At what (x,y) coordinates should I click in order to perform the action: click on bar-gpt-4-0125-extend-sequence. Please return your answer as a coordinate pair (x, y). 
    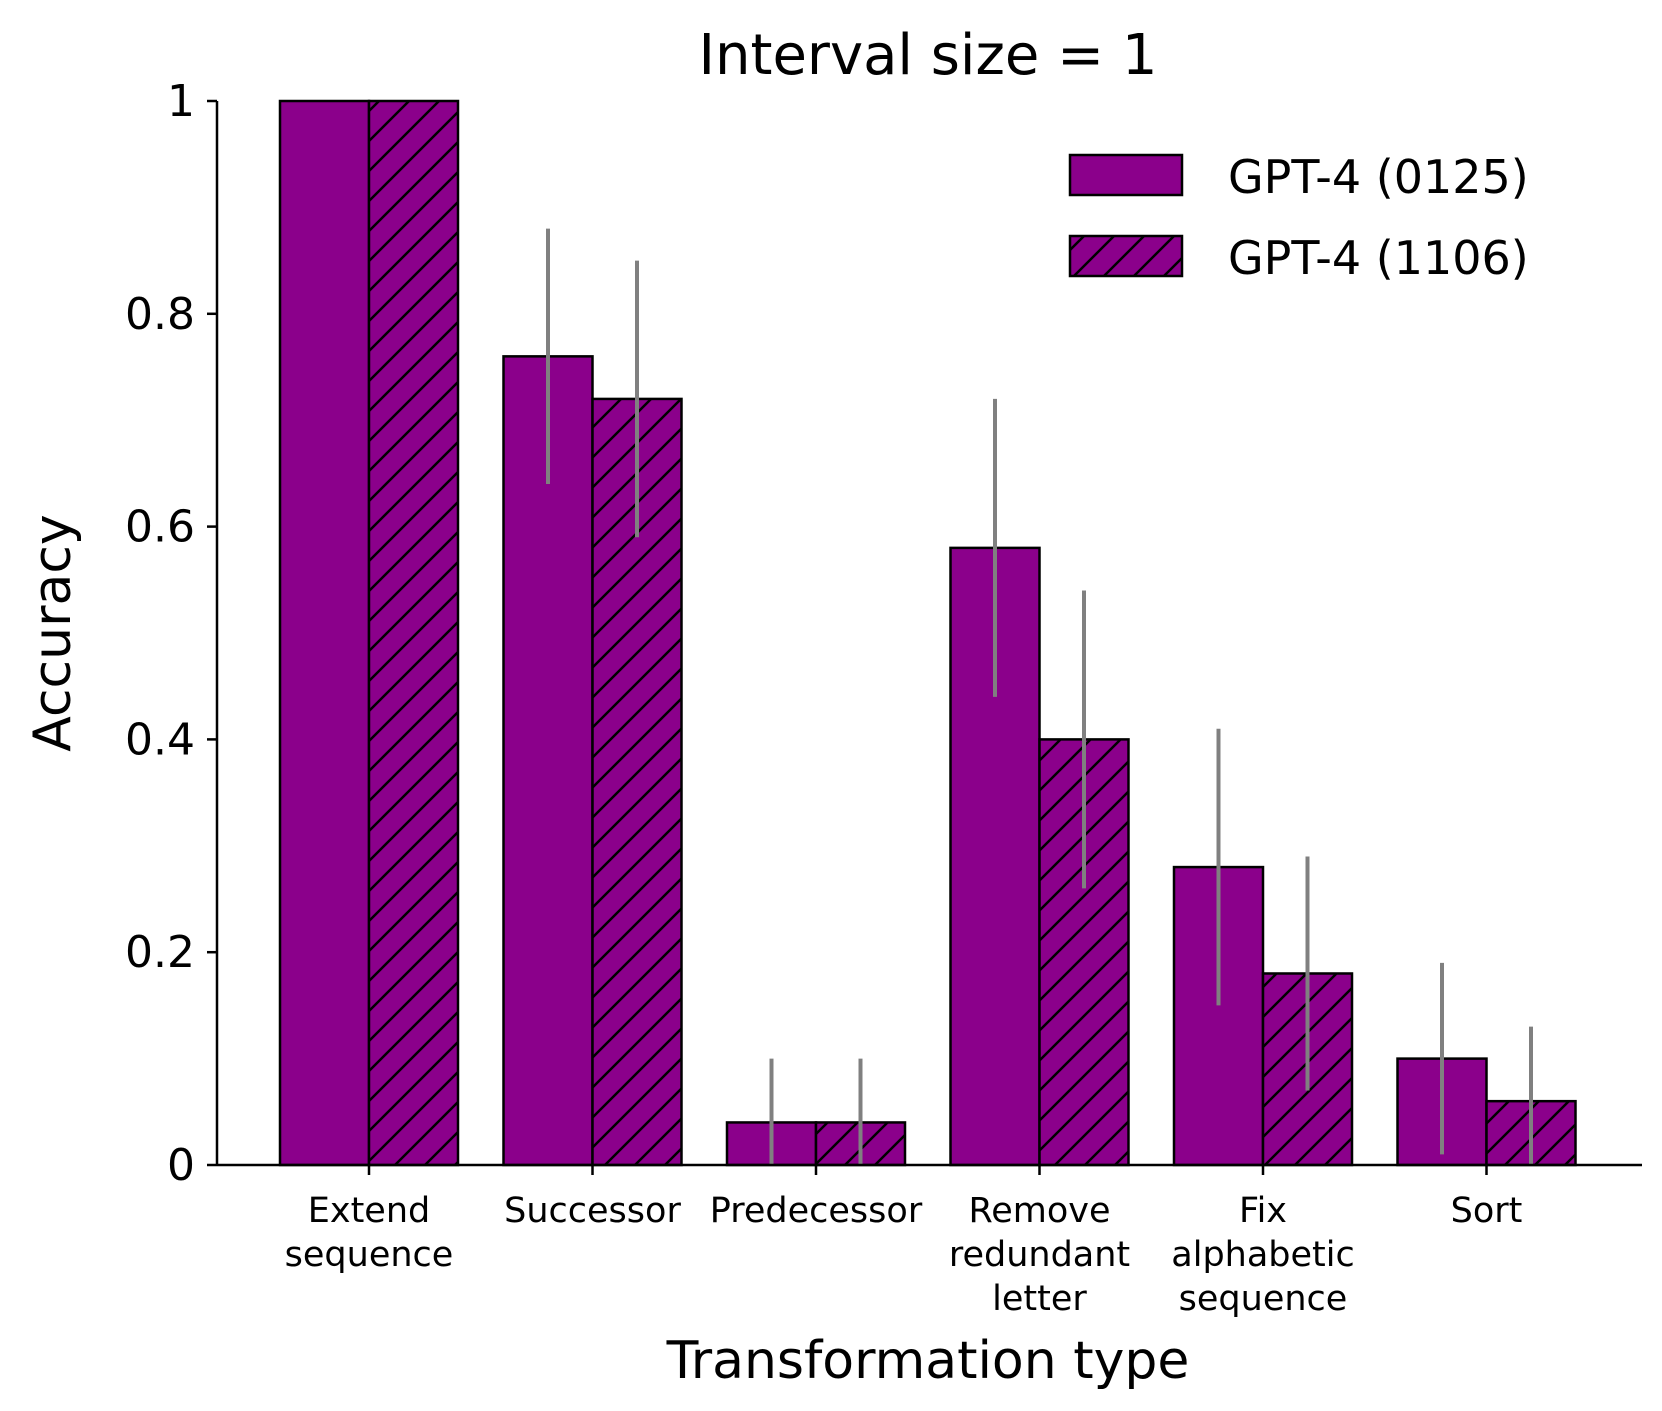
    Looking at the image, I should click on (324, 633).